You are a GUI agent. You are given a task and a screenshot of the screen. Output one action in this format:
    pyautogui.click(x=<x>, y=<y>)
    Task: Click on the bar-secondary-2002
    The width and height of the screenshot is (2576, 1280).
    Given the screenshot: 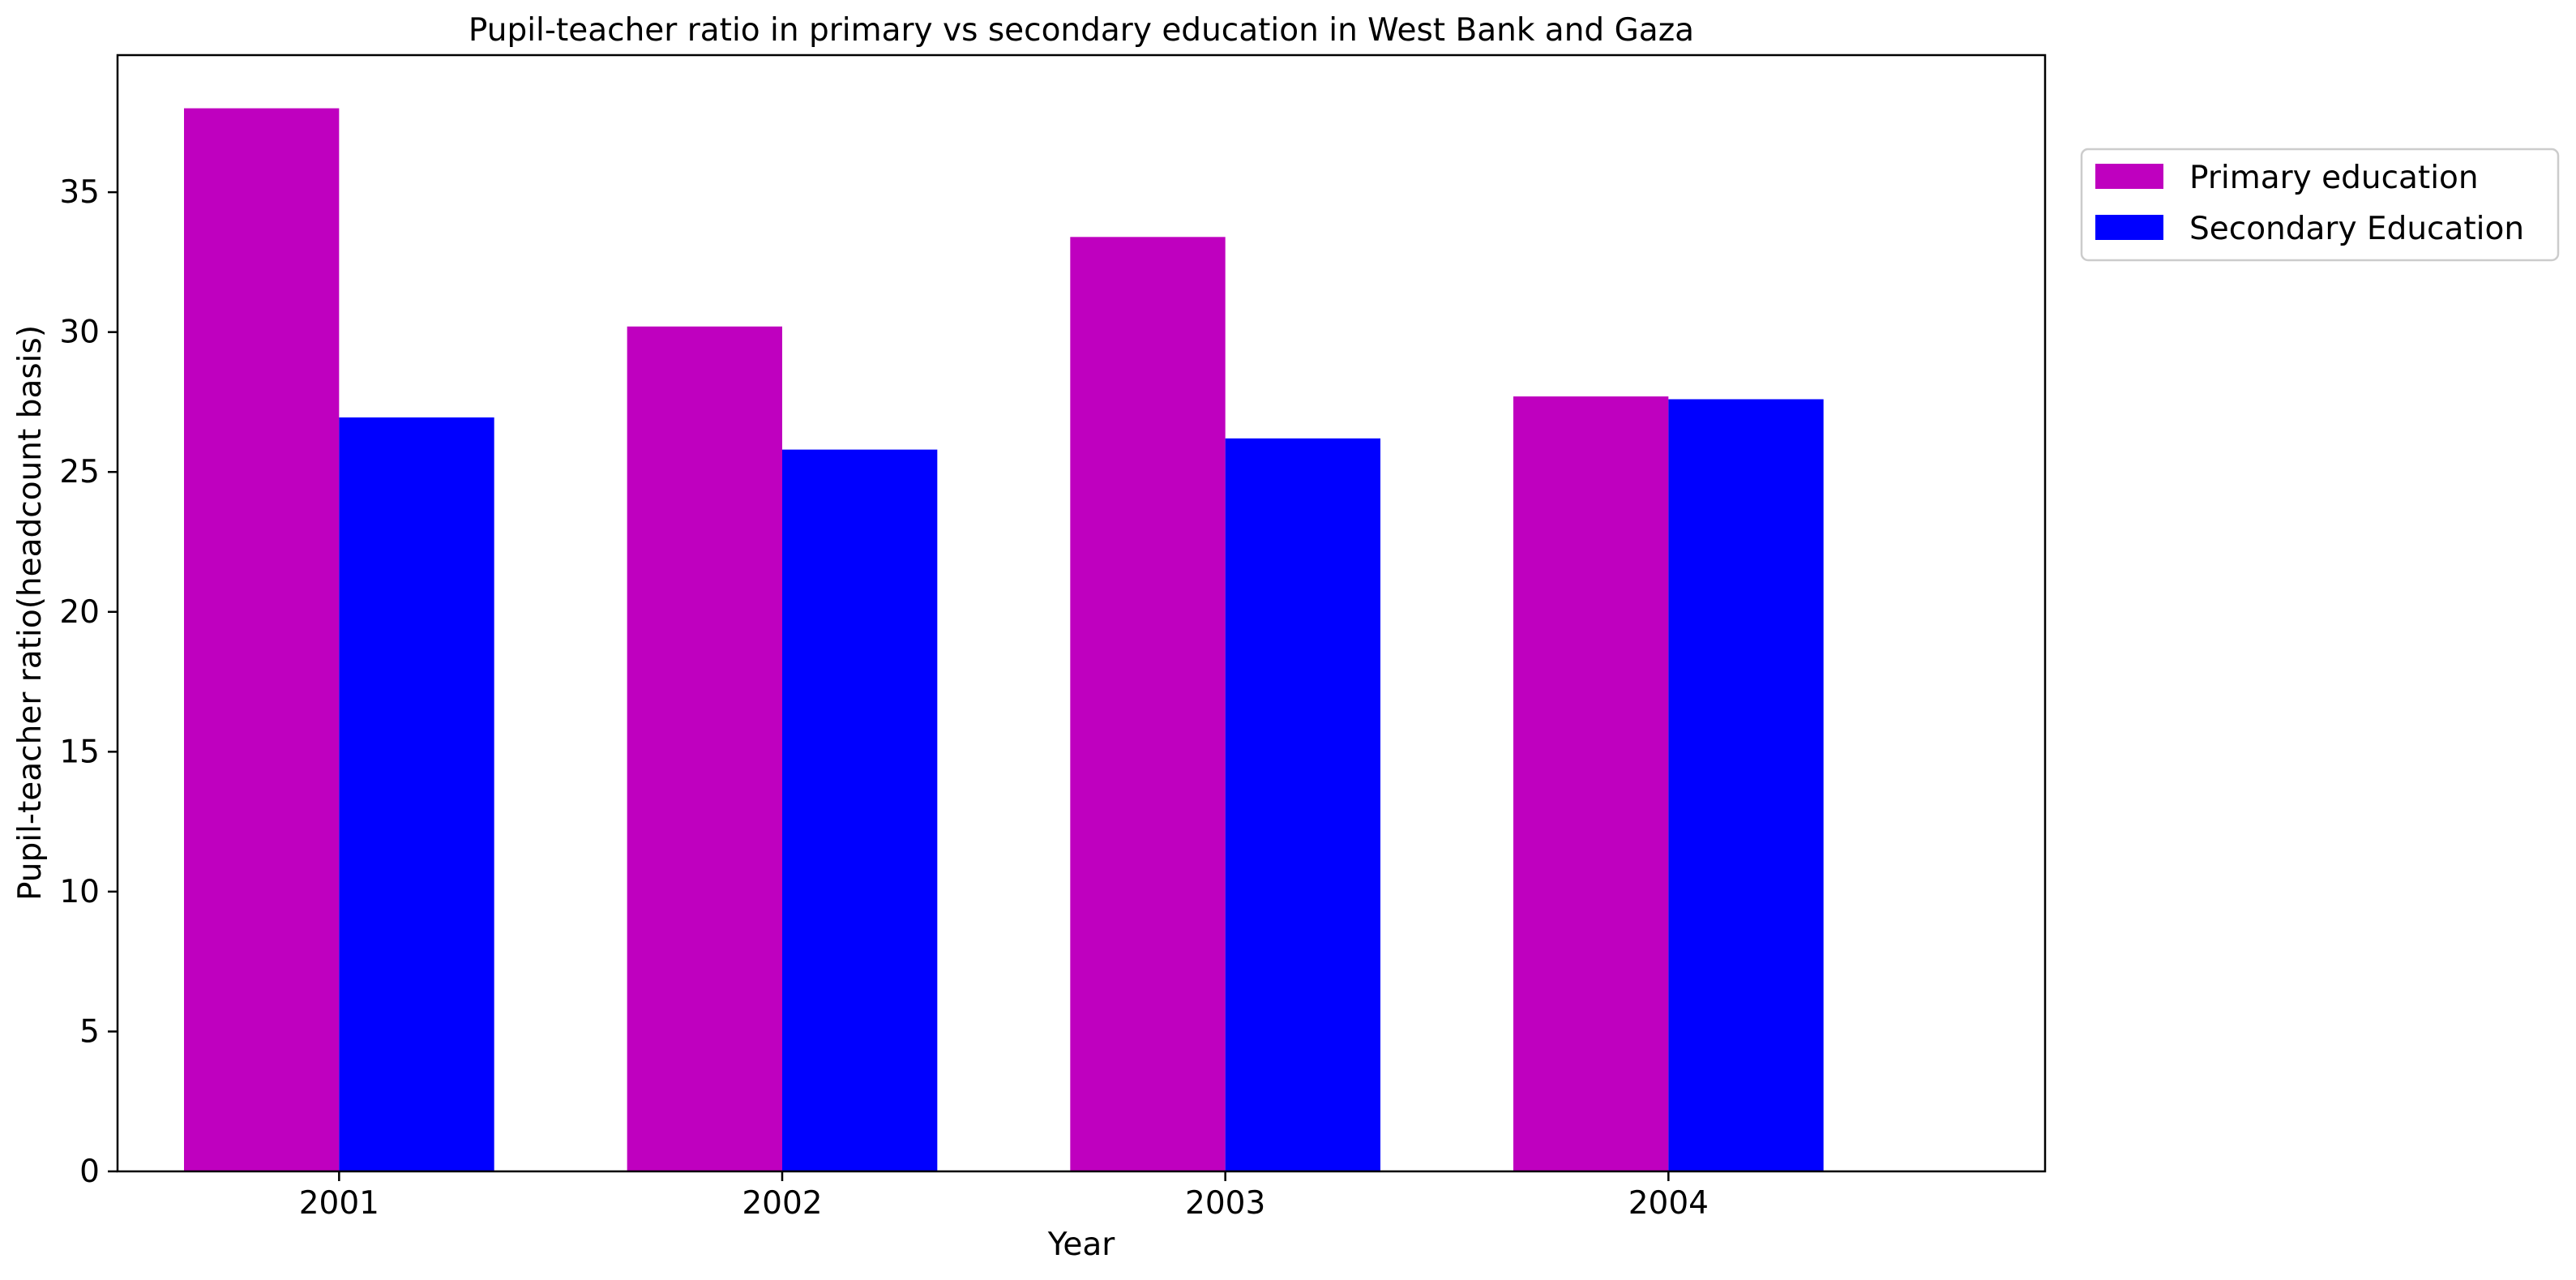 What is the action you would take?
    pyautogui.click(x=860, y=810)
    